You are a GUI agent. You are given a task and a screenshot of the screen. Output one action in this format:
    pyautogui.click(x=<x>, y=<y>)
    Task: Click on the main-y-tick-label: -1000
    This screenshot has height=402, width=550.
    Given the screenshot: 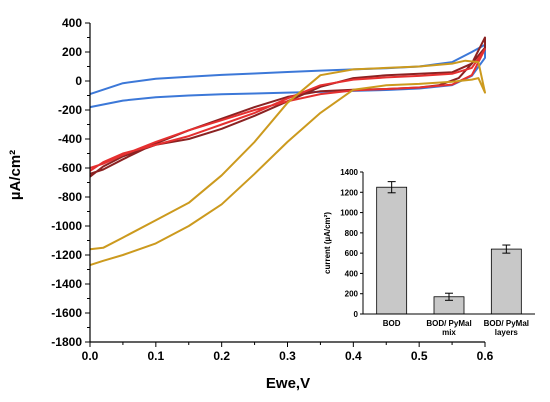 What is the action you would take?
    pyautogui.click(x=66, y=226)
    